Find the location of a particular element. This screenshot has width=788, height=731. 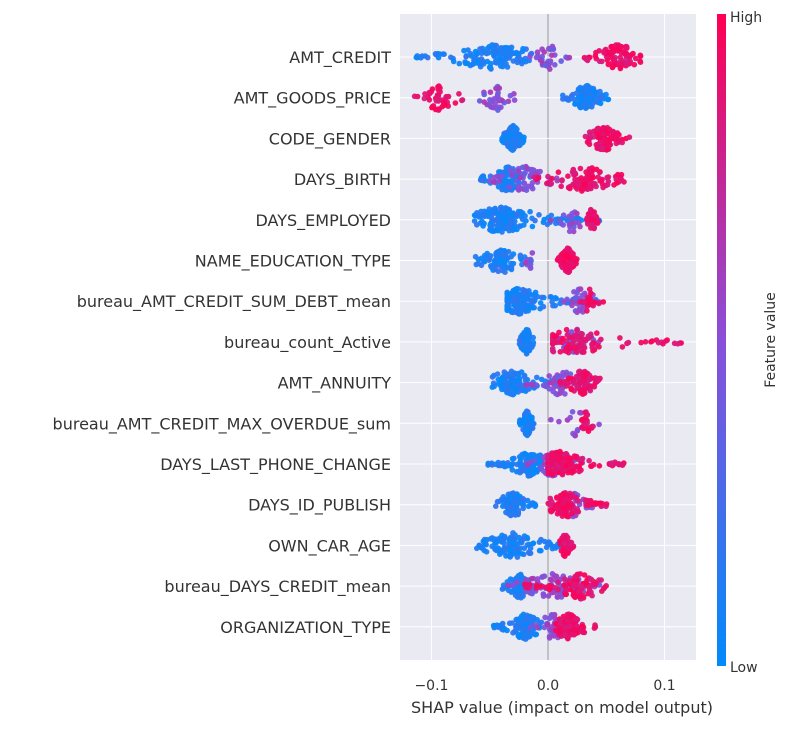

feature-label: AMT_CREDIT is located at coordinates (340, 58).